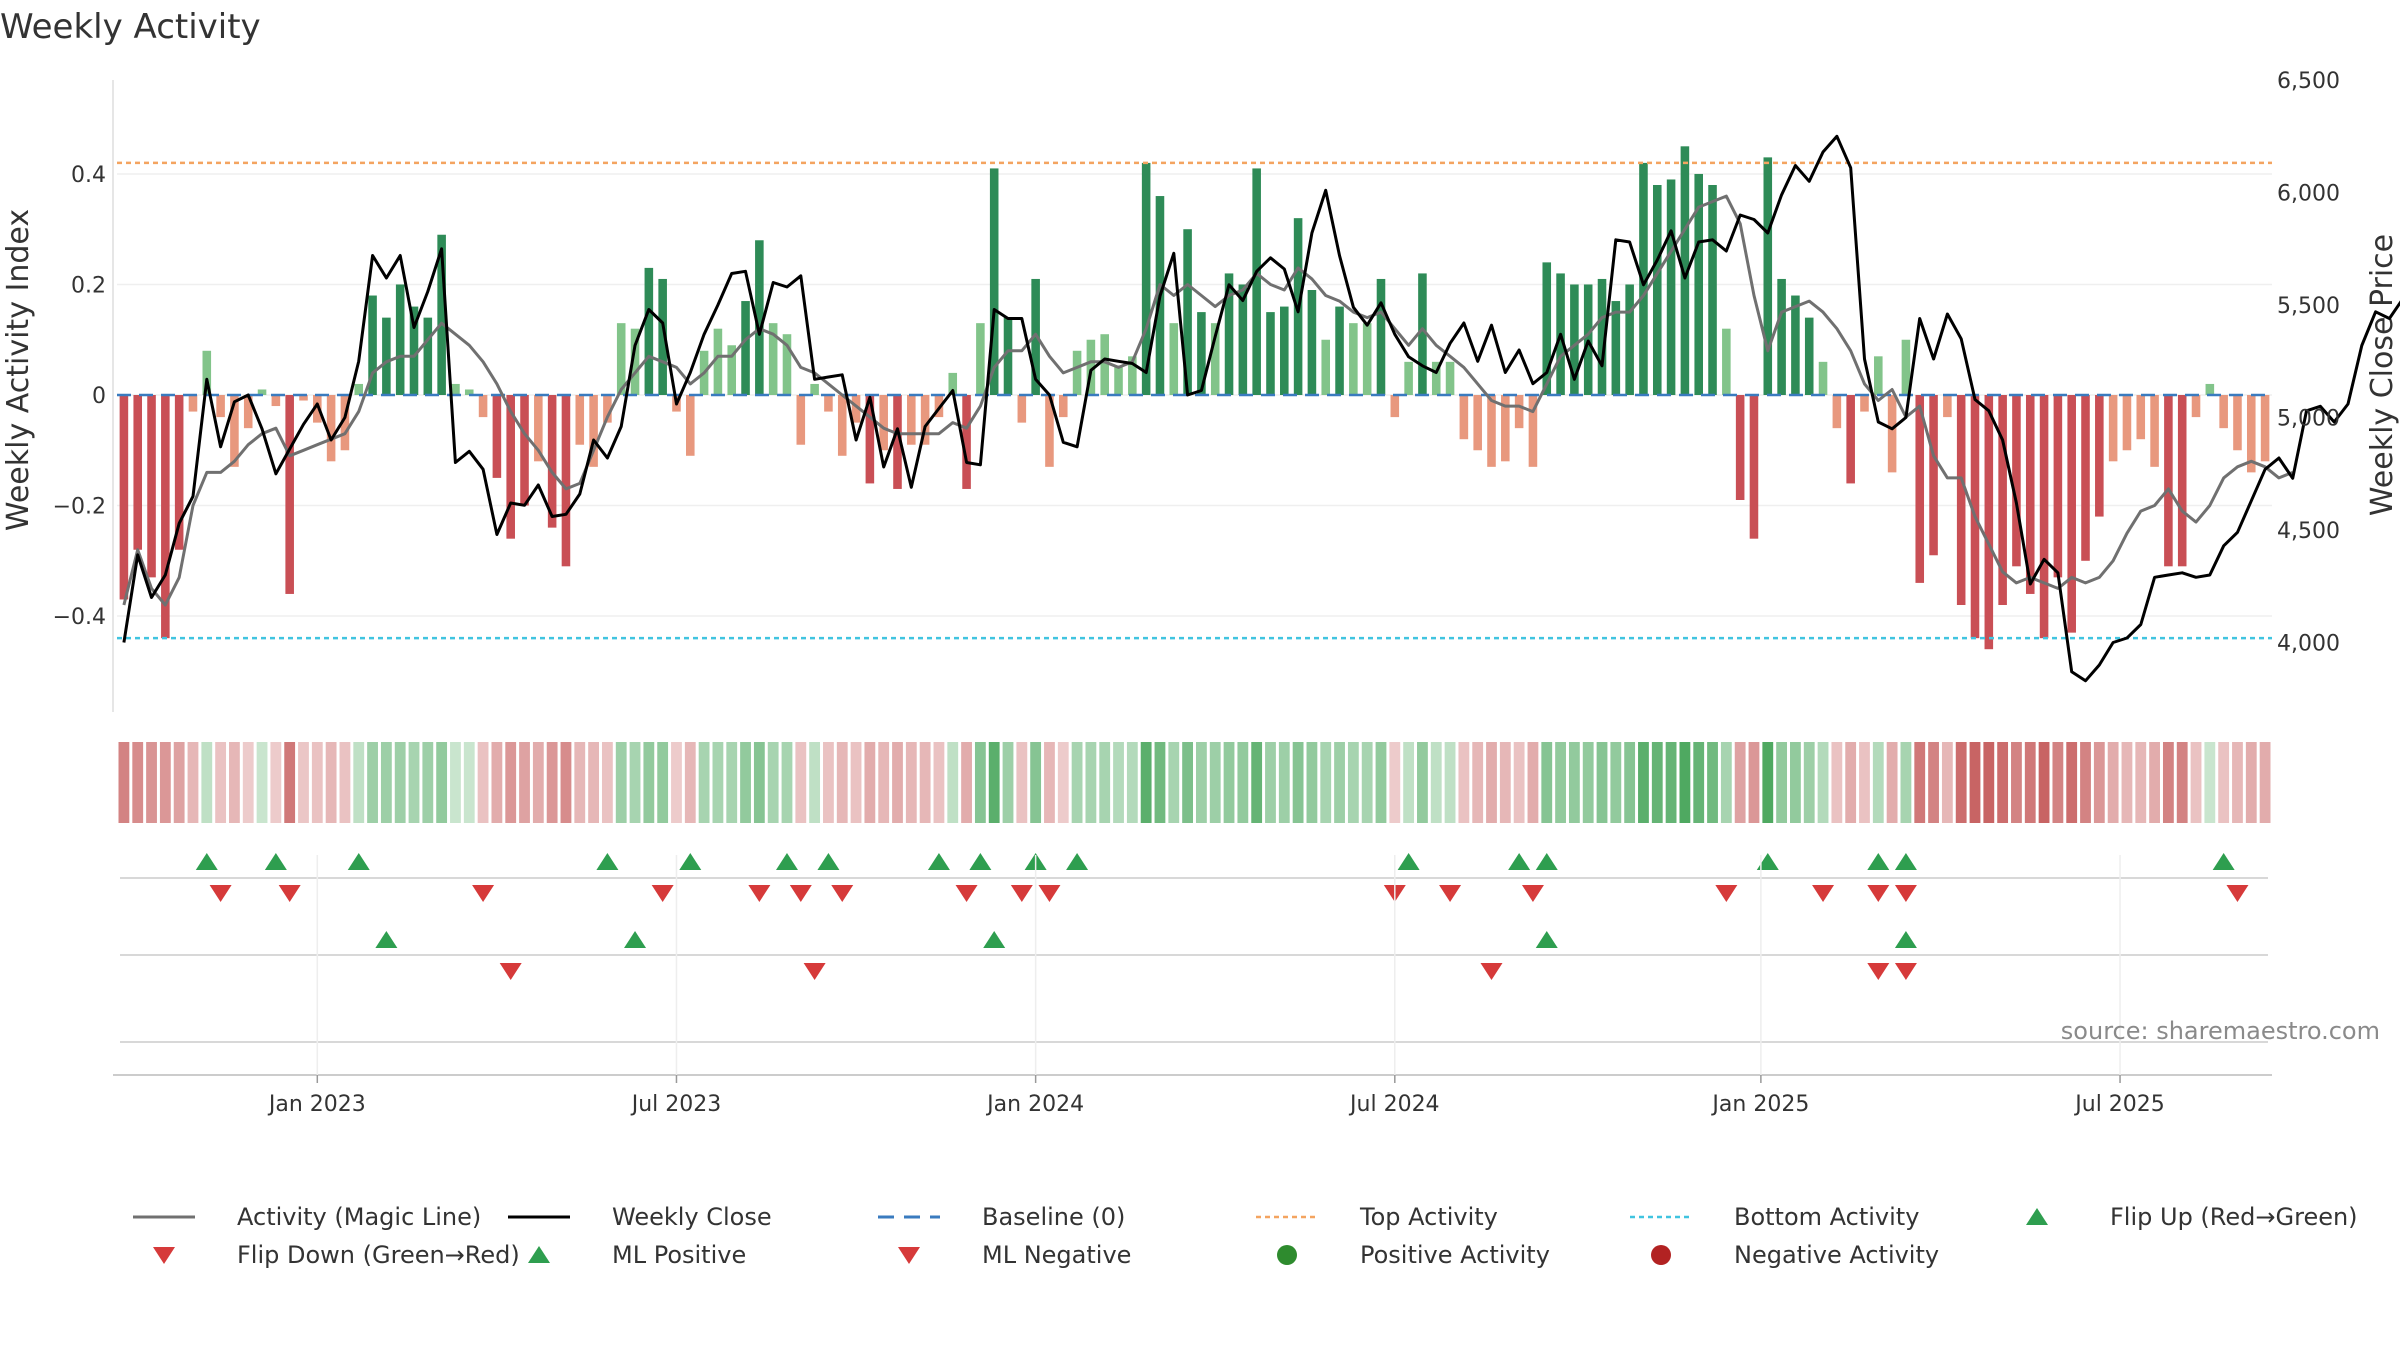 This screenshot has width=2400, height=1350. Describe the element at coordinates (1546, 939) in the screenshot. I see `ml-positive-marker` at that location.